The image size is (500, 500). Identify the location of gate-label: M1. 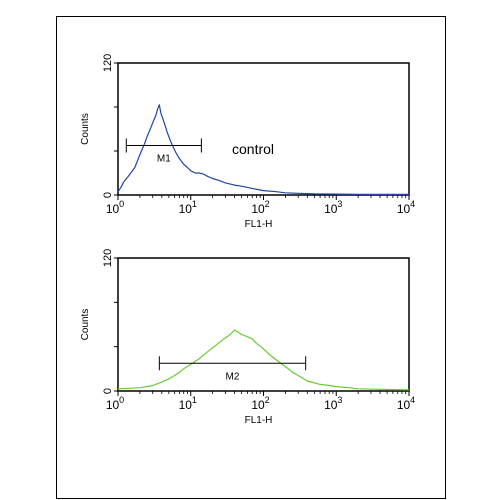
(164, 159).